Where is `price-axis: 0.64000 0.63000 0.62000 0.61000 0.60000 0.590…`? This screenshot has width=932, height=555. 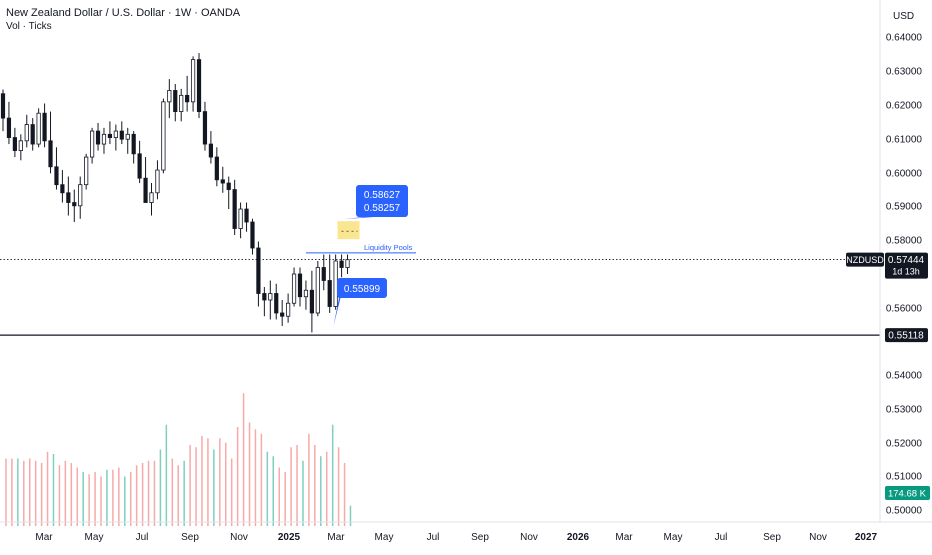 price-axis: 0.64000 0.63000 0.62000 0.61000 0.60000 0.590… is located at coordinates (904, 275).